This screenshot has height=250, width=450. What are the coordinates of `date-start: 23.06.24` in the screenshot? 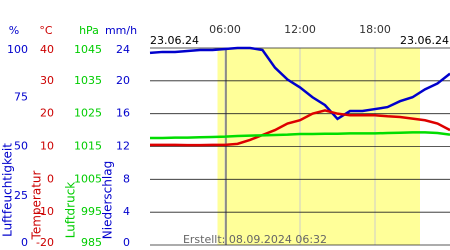 It's located at (174, 40).